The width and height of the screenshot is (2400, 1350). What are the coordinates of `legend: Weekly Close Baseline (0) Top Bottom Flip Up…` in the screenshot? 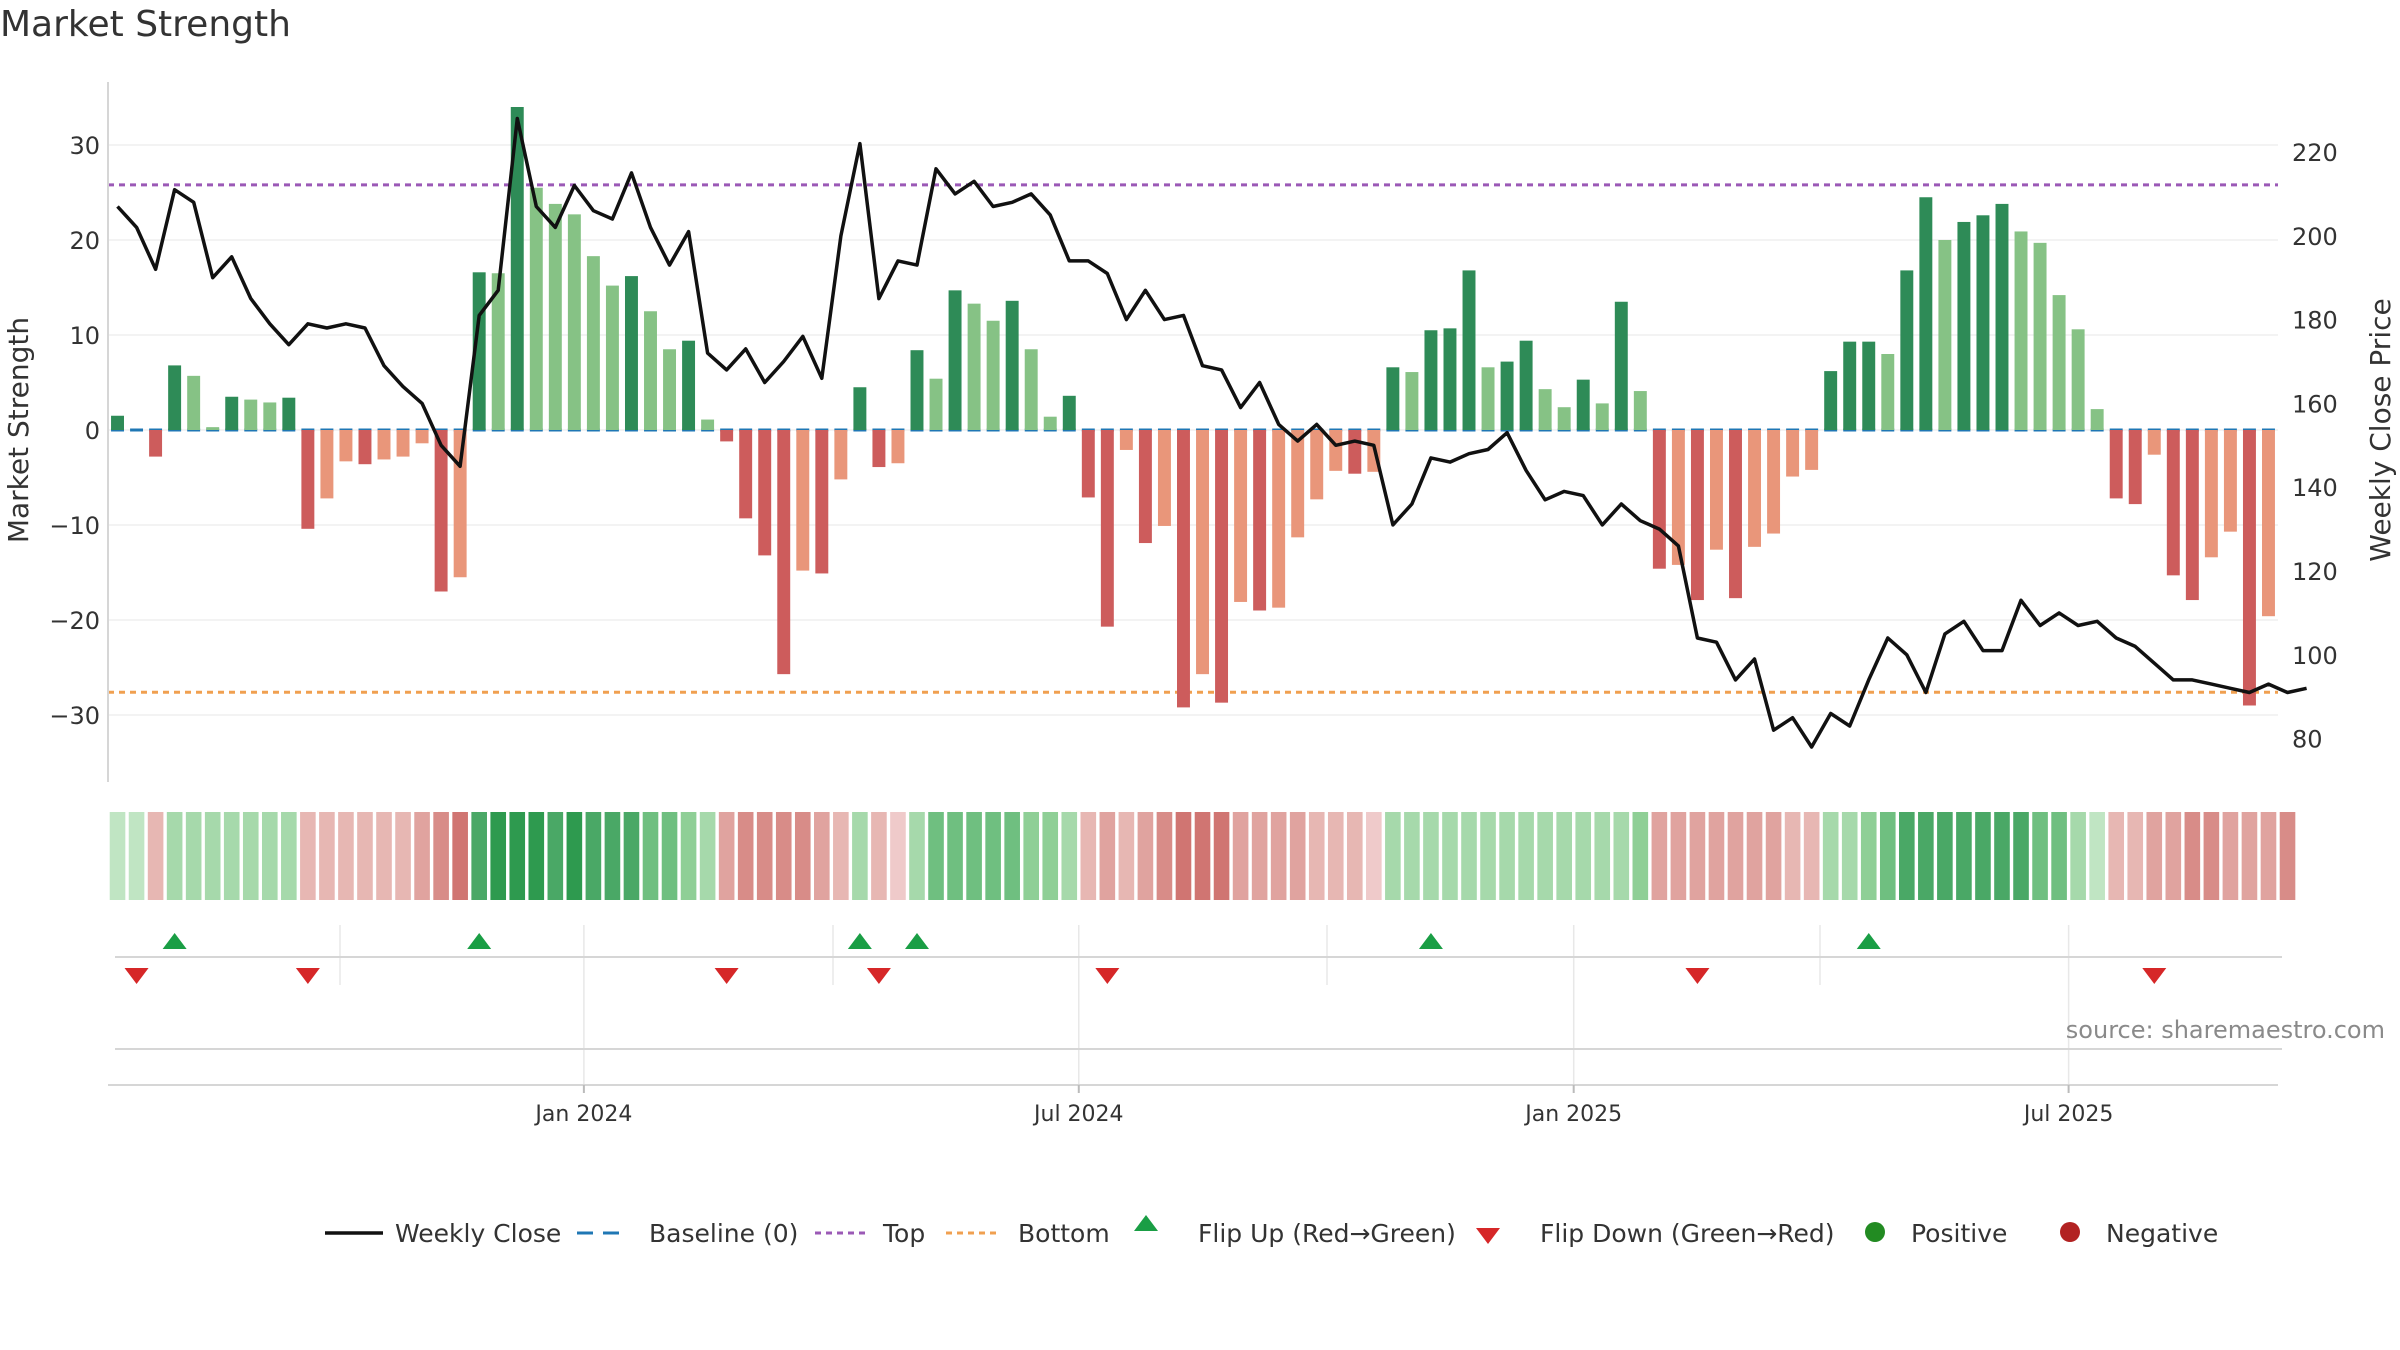 It's located at (1271, 1231).